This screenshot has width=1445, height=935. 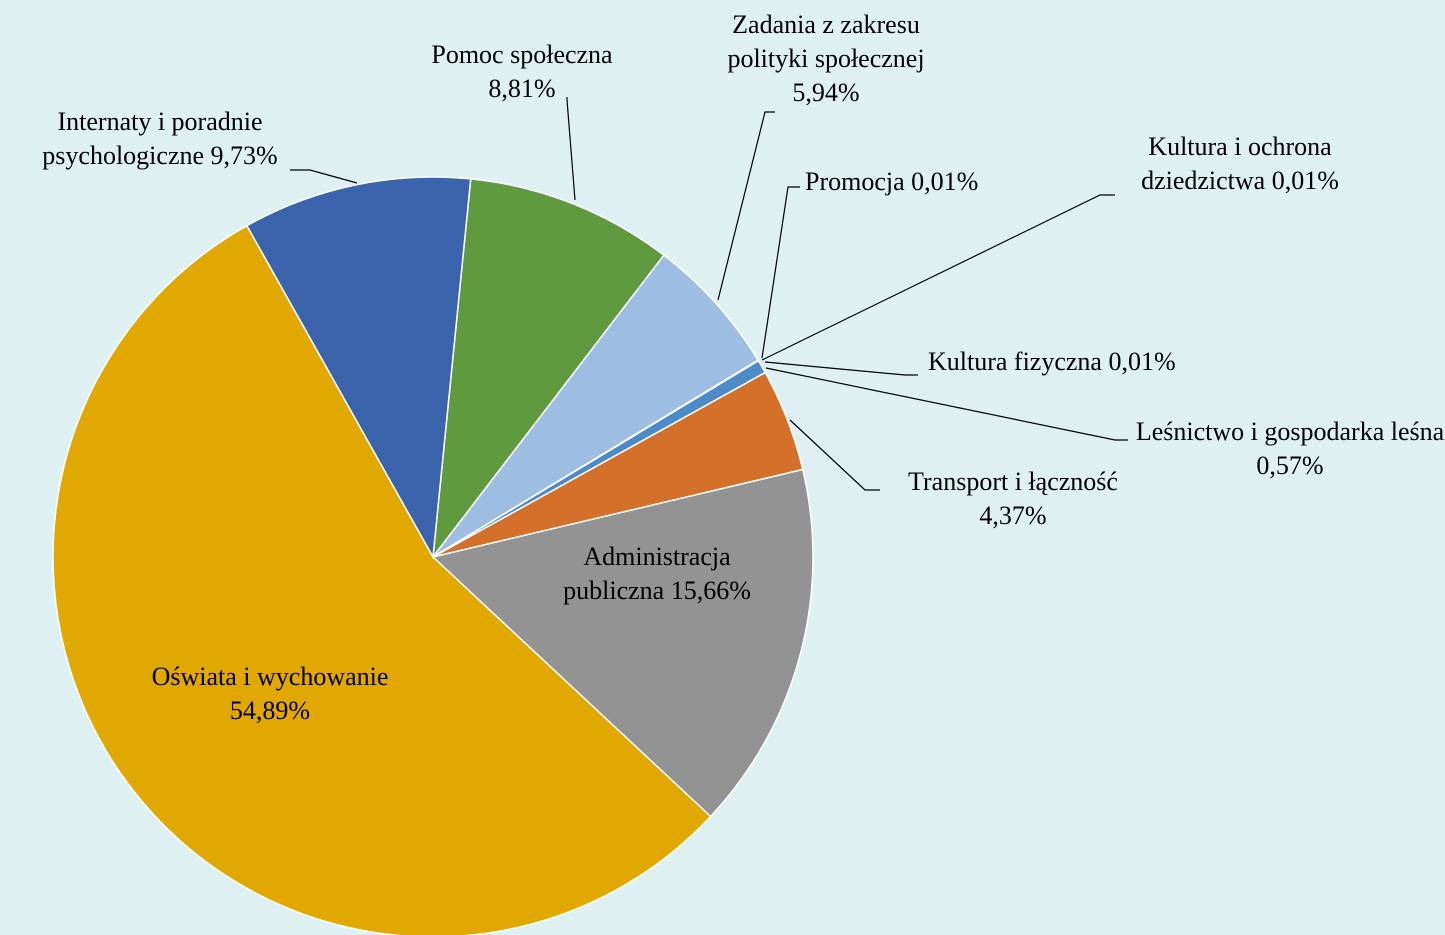 I want to click on data-label: Kultura fizyczna 0,01%, so click(x=1052, y=362).